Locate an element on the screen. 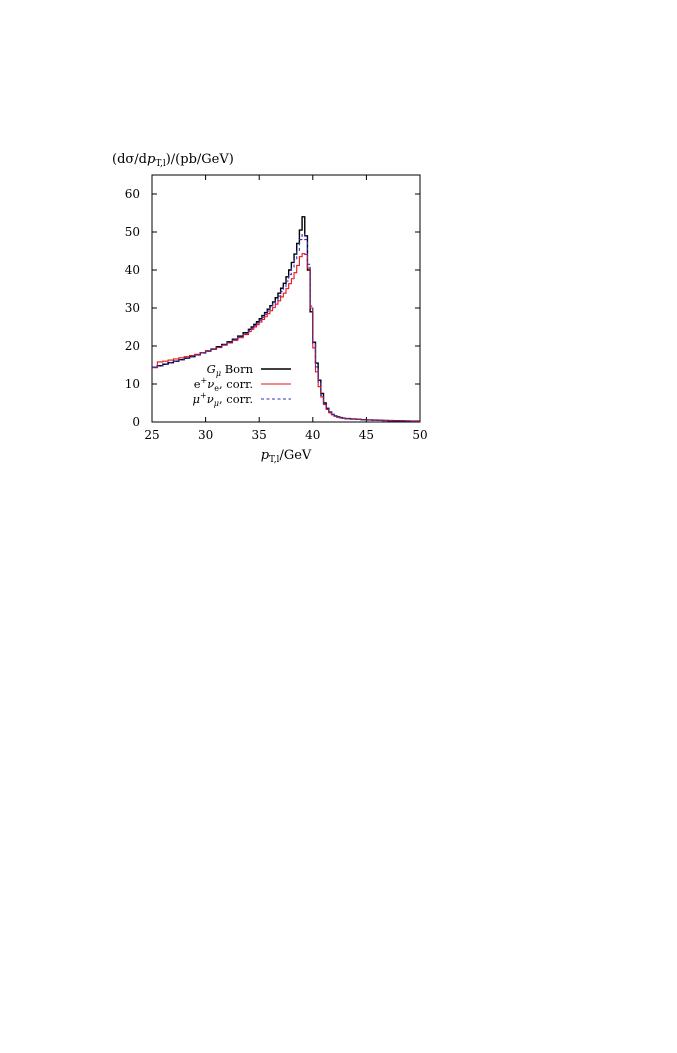  x-tick-label: 50 is located at coordinates (419, 435).